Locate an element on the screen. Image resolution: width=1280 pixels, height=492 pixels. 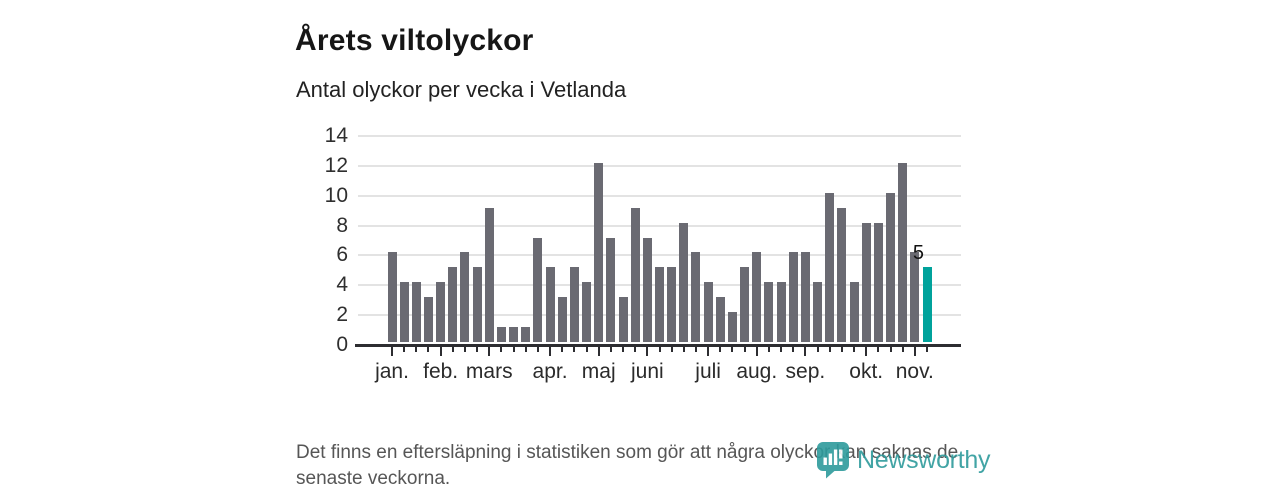
x-axis-label-juni: juni is located at coordinates (647, 371).